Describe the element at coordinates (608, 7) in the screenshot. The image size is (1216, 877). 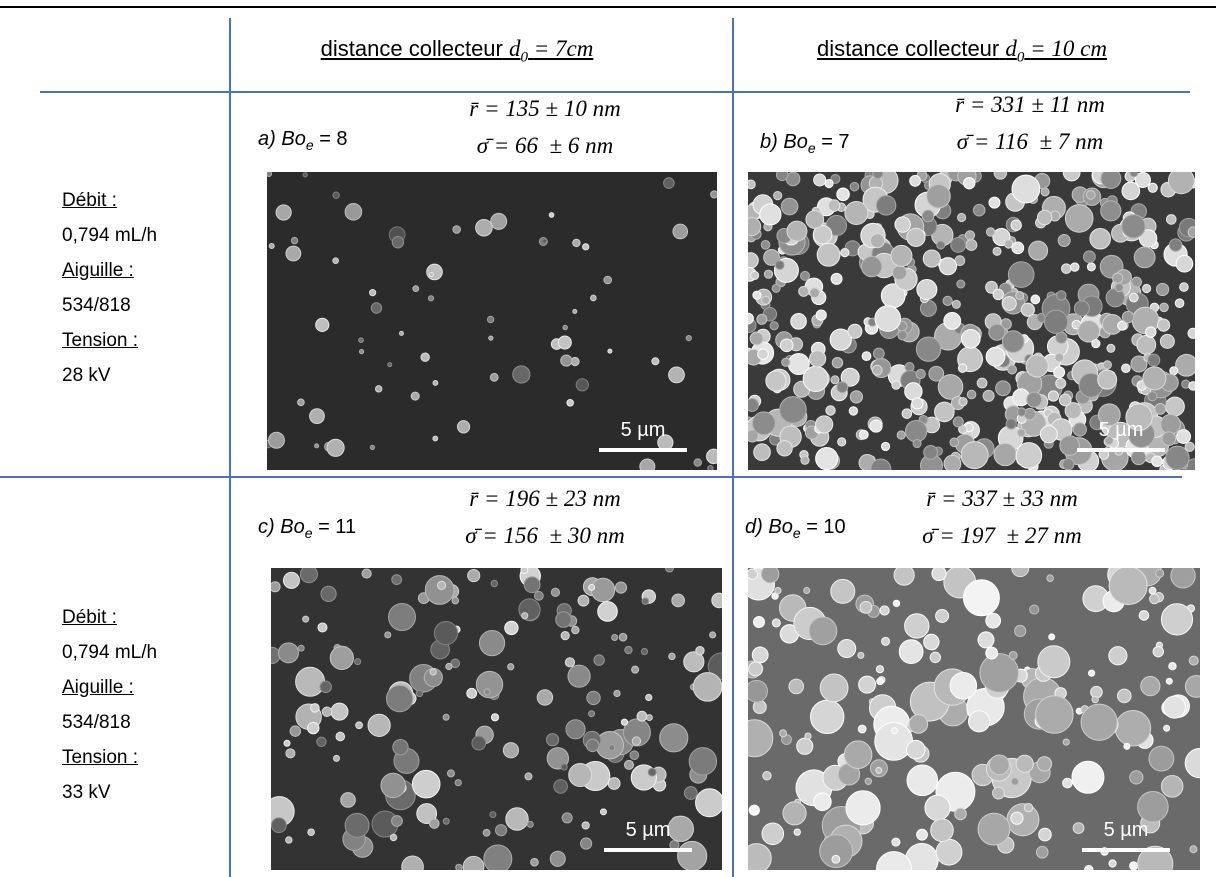
I see `top-rule` at that location.